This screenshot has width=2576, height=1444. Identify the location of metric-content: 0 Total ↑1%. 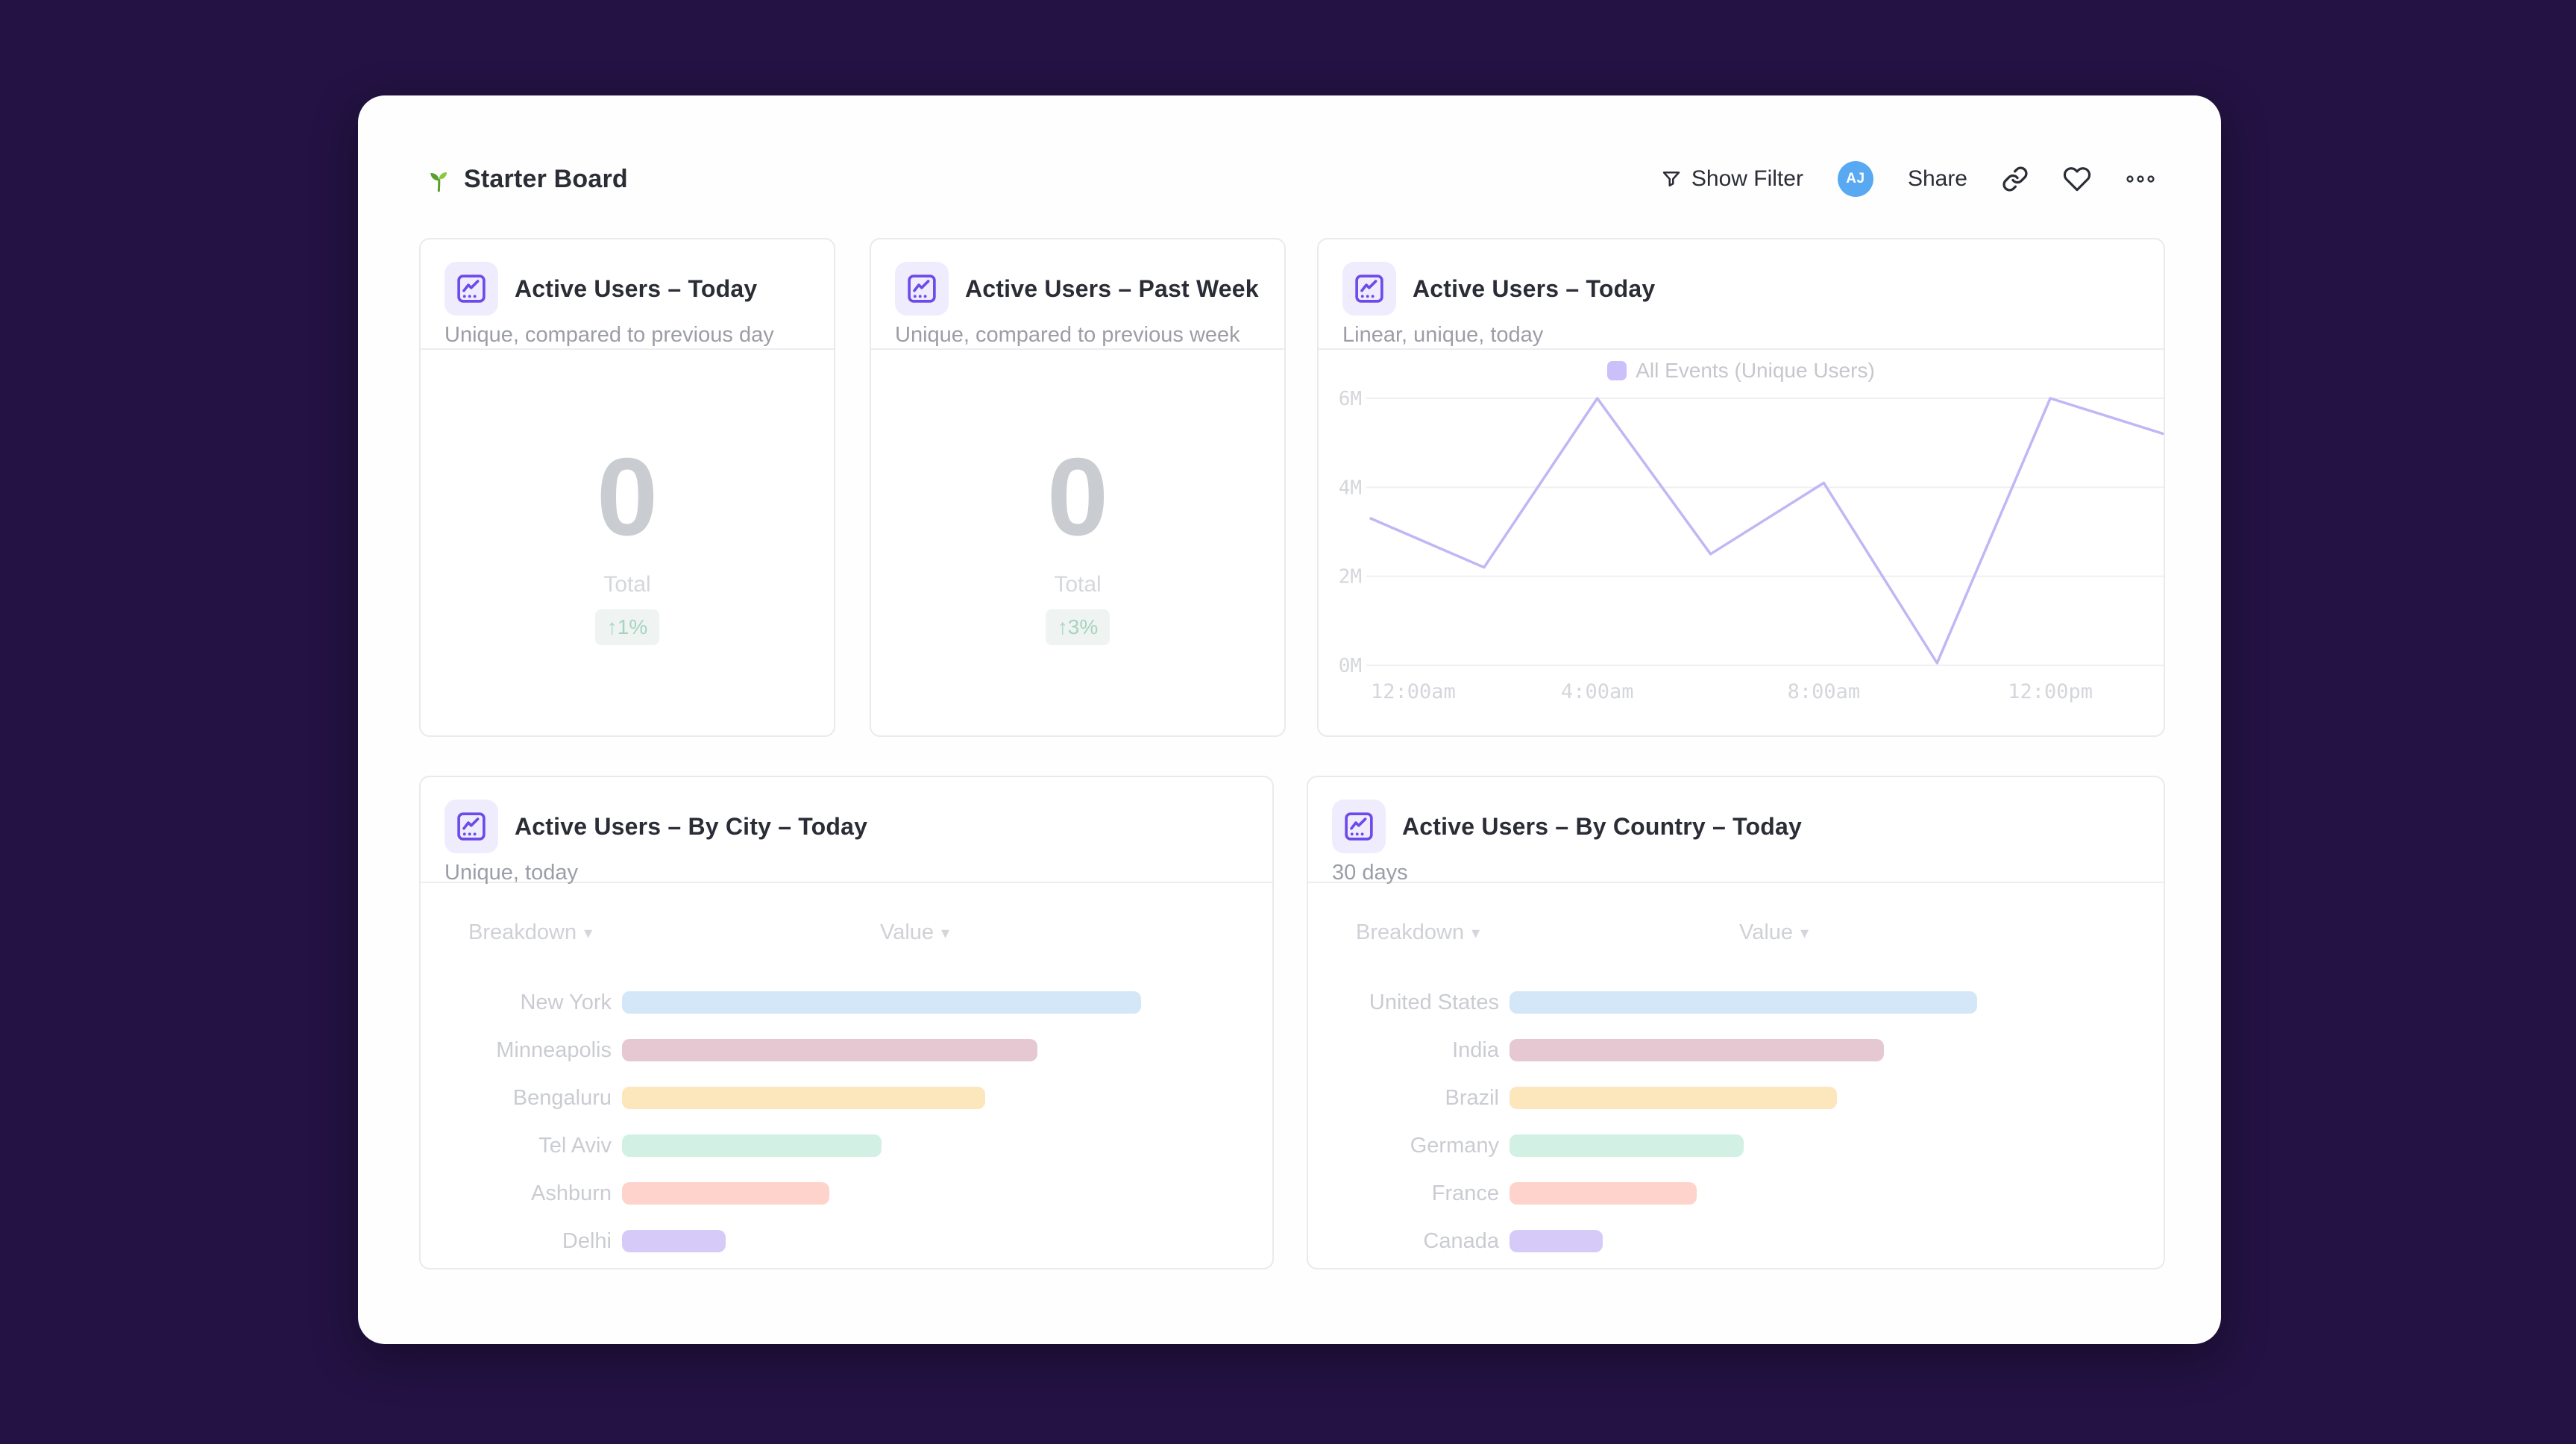
(628, 543).